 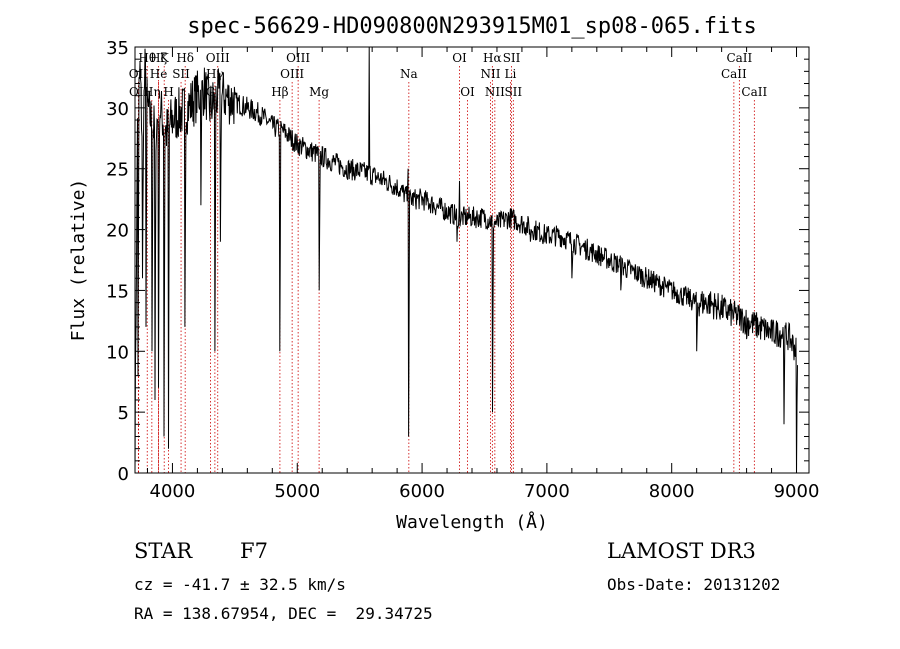 What do you see at coordinates (117, 109) in the screenshot?
I see `y-tick-label: 30` at bounding box center [117, 109].